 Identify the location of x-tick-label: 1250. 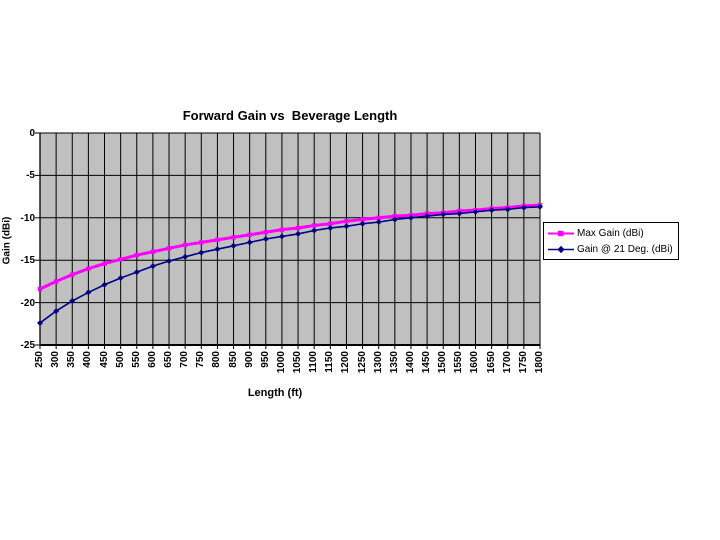
(362, 362).